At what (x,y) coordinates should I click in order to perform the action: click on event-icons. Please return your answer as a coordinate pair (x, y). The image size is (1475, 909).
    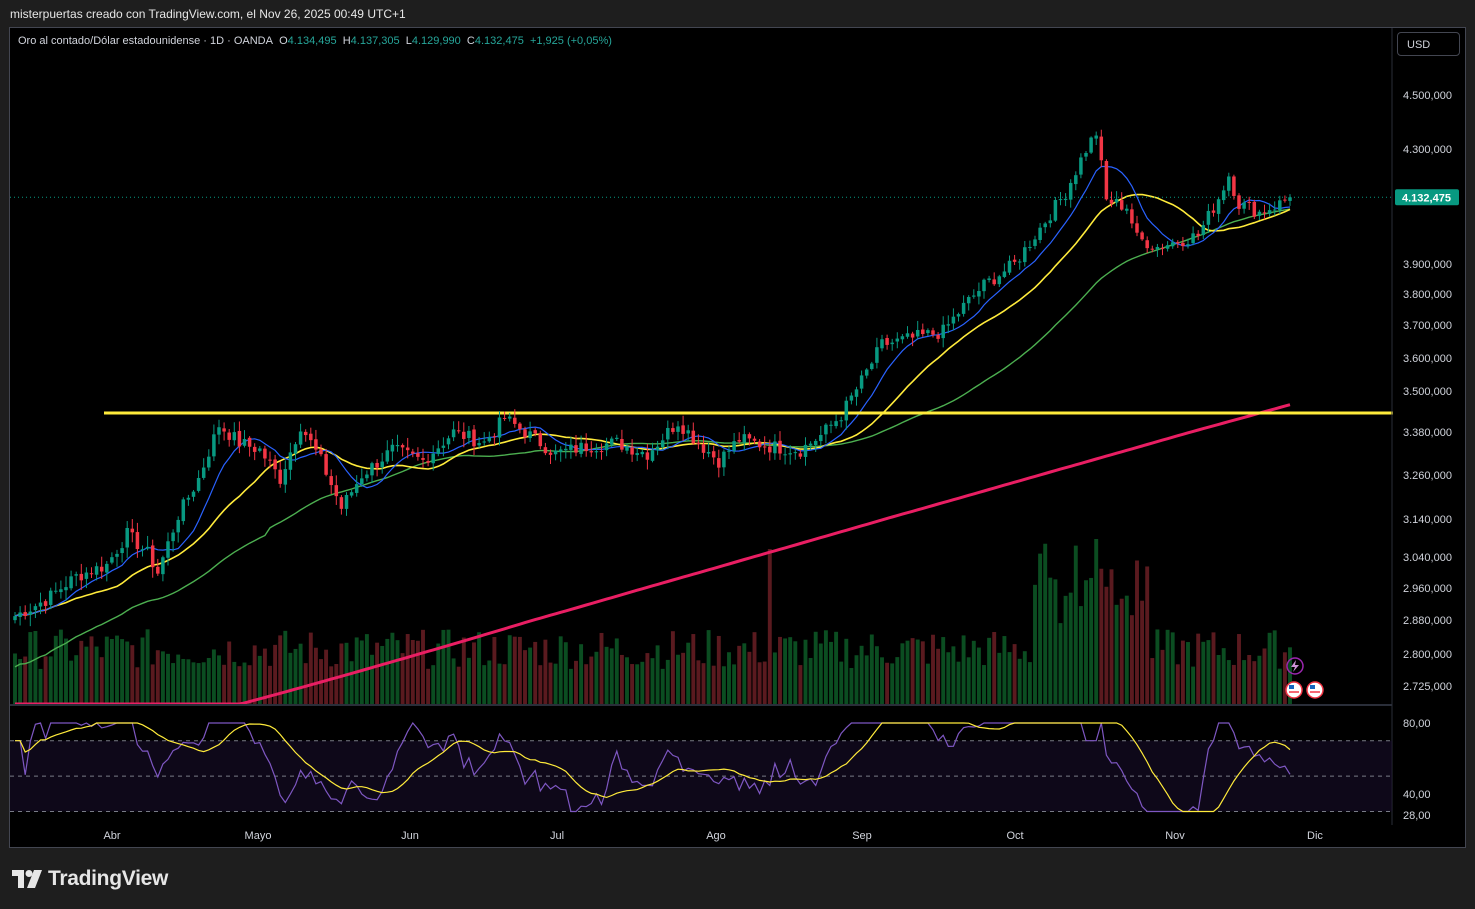
    Looking at the image, I should click on (1304, 678).